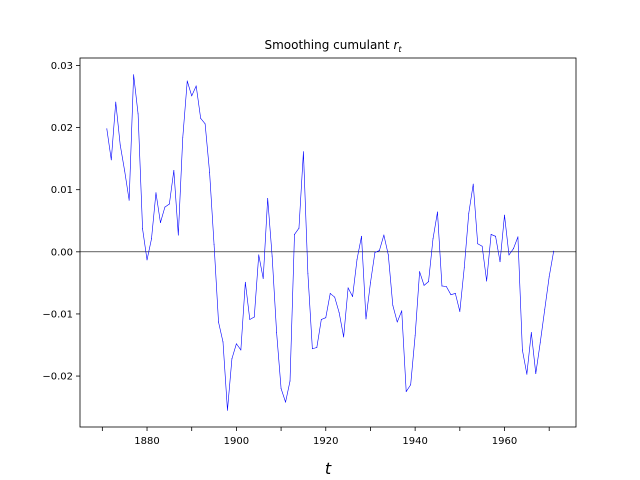 The height and width of the screenshot is (480, 640). Describe the element at coordinates (396, 45) in the screenshot. I see `title-math-variable: r` at that location.